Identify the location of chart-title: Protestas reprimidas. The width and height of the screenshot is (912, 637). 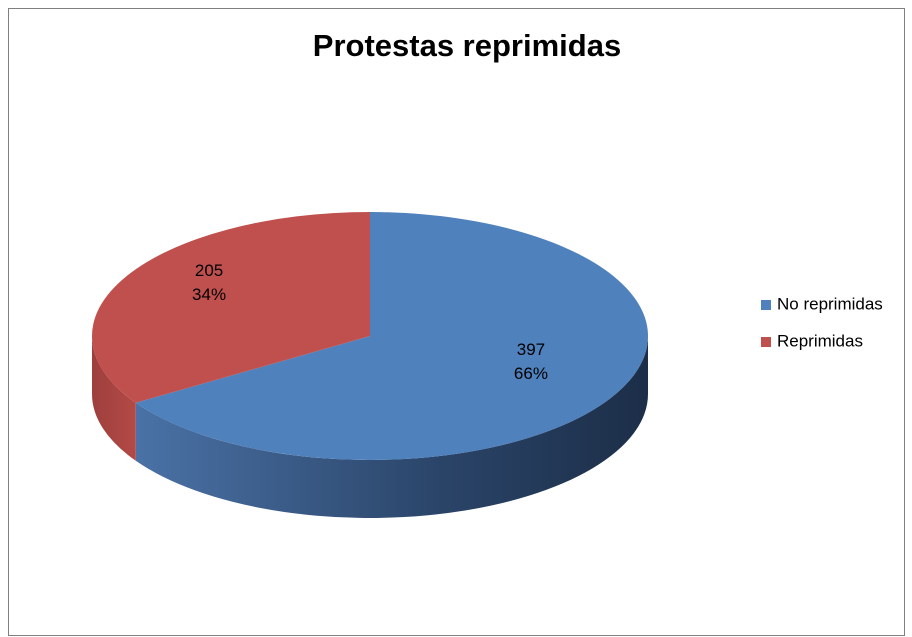
(467, 45).